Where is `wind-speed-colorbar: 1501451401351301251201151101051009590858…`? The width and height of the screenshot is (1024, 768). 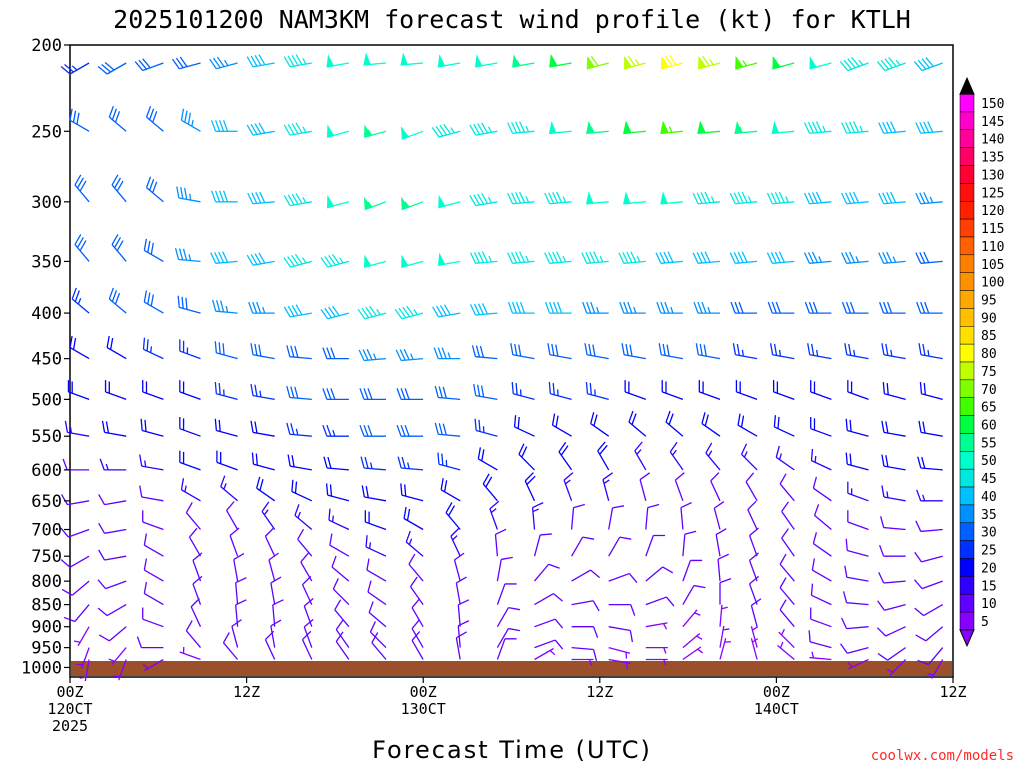 wind-speed-colorbar: 1501451401351301251201151101051009590858… is located at coordinates (981, 362).